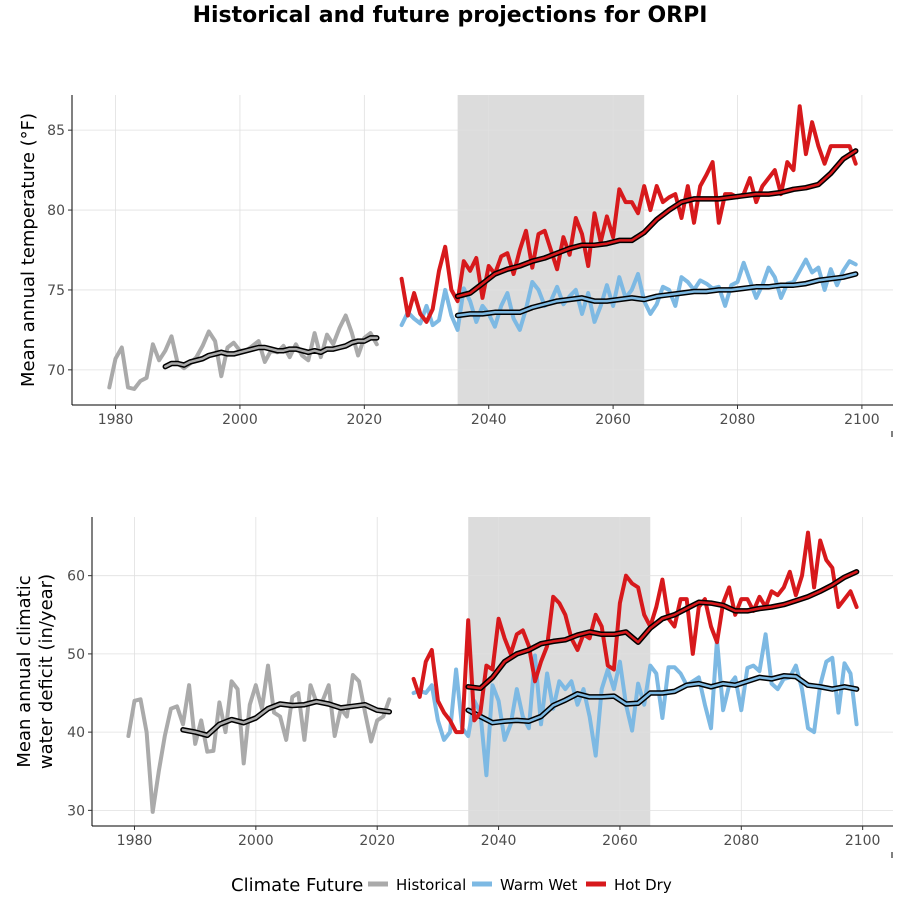 This screenshot has height=900, width=900. What do you see at coordinates (56, 131) in the screenshot?
I see `y-tick-label: 85` at bounding box center [56, 131].